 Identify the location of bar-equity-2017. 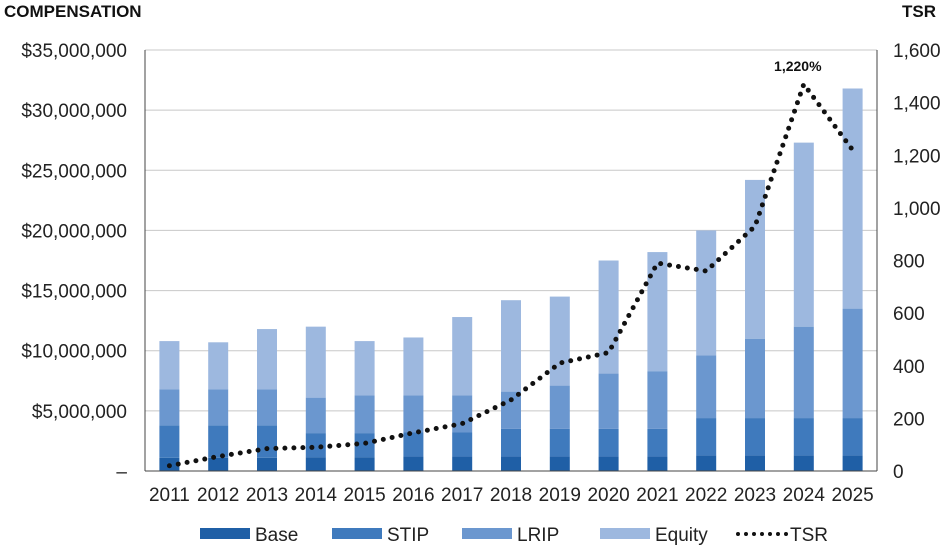
(462, 356).